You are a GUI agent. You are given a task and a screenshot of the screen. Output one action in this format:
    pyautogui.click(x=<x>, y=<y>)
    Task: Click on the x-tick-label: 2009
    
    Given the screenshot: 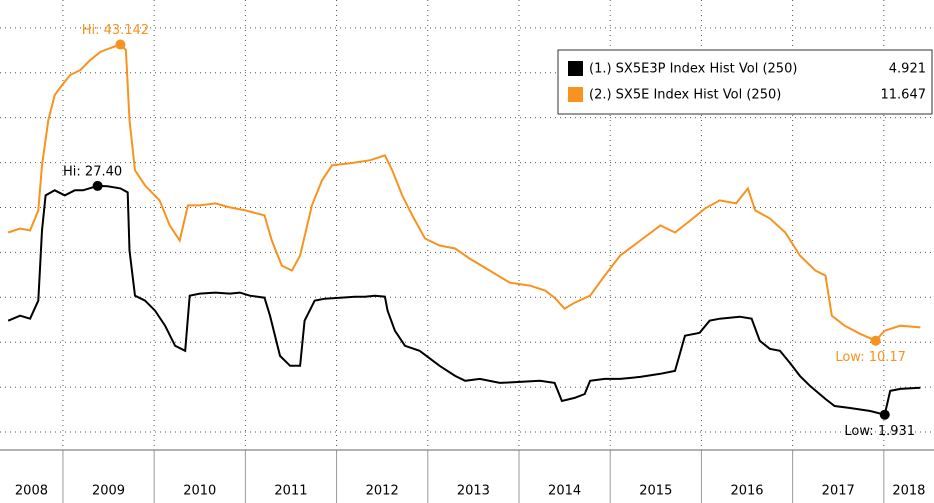 What is the action you would take?
    pyautogui.click(x=108, y=491)
    